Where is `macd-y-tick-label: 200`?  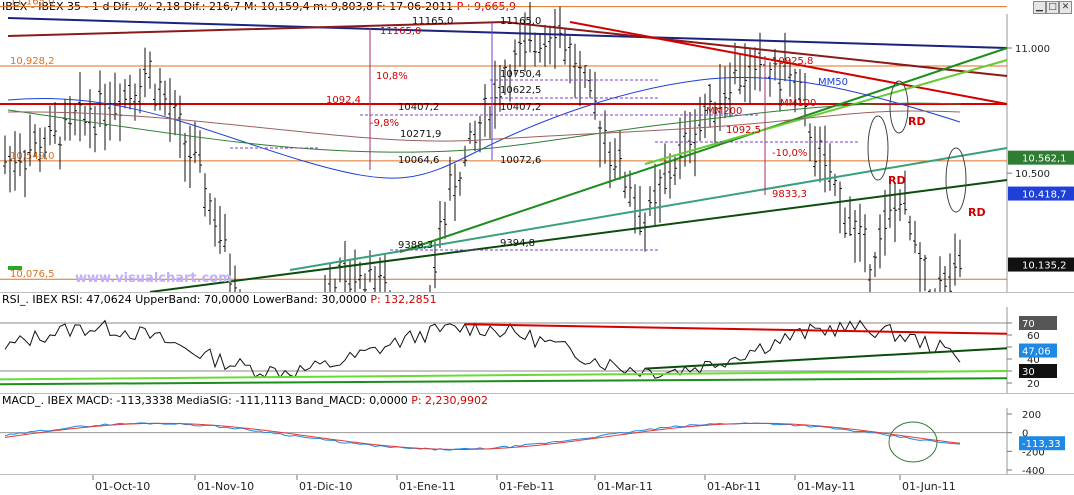 macd-y-tick-label: 200 is located at coordinates (1031, 415).